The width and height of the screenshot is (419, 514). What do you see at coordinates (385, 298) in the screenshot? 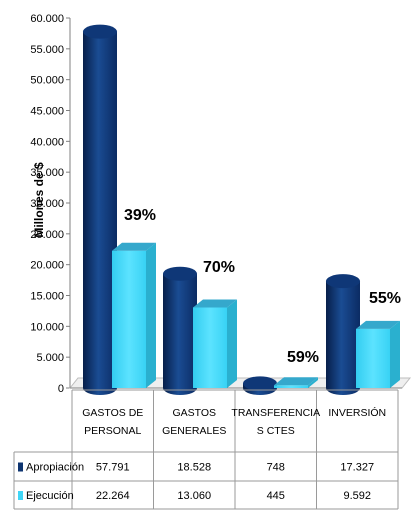
I see `execution-percentage-label: 55%` at bounding box center [385, 298].